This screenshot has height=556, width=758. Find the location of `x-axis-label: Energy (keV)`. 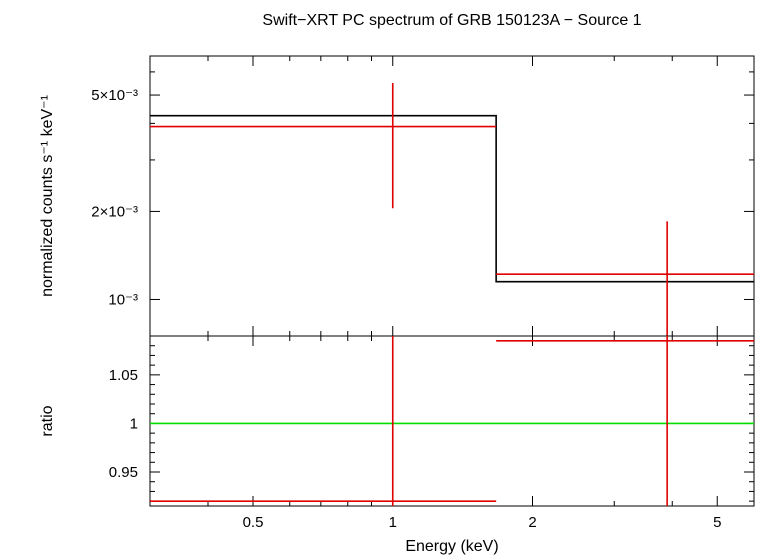

x-axis-label: Energy (keV) is located at coordinates (451, 546).